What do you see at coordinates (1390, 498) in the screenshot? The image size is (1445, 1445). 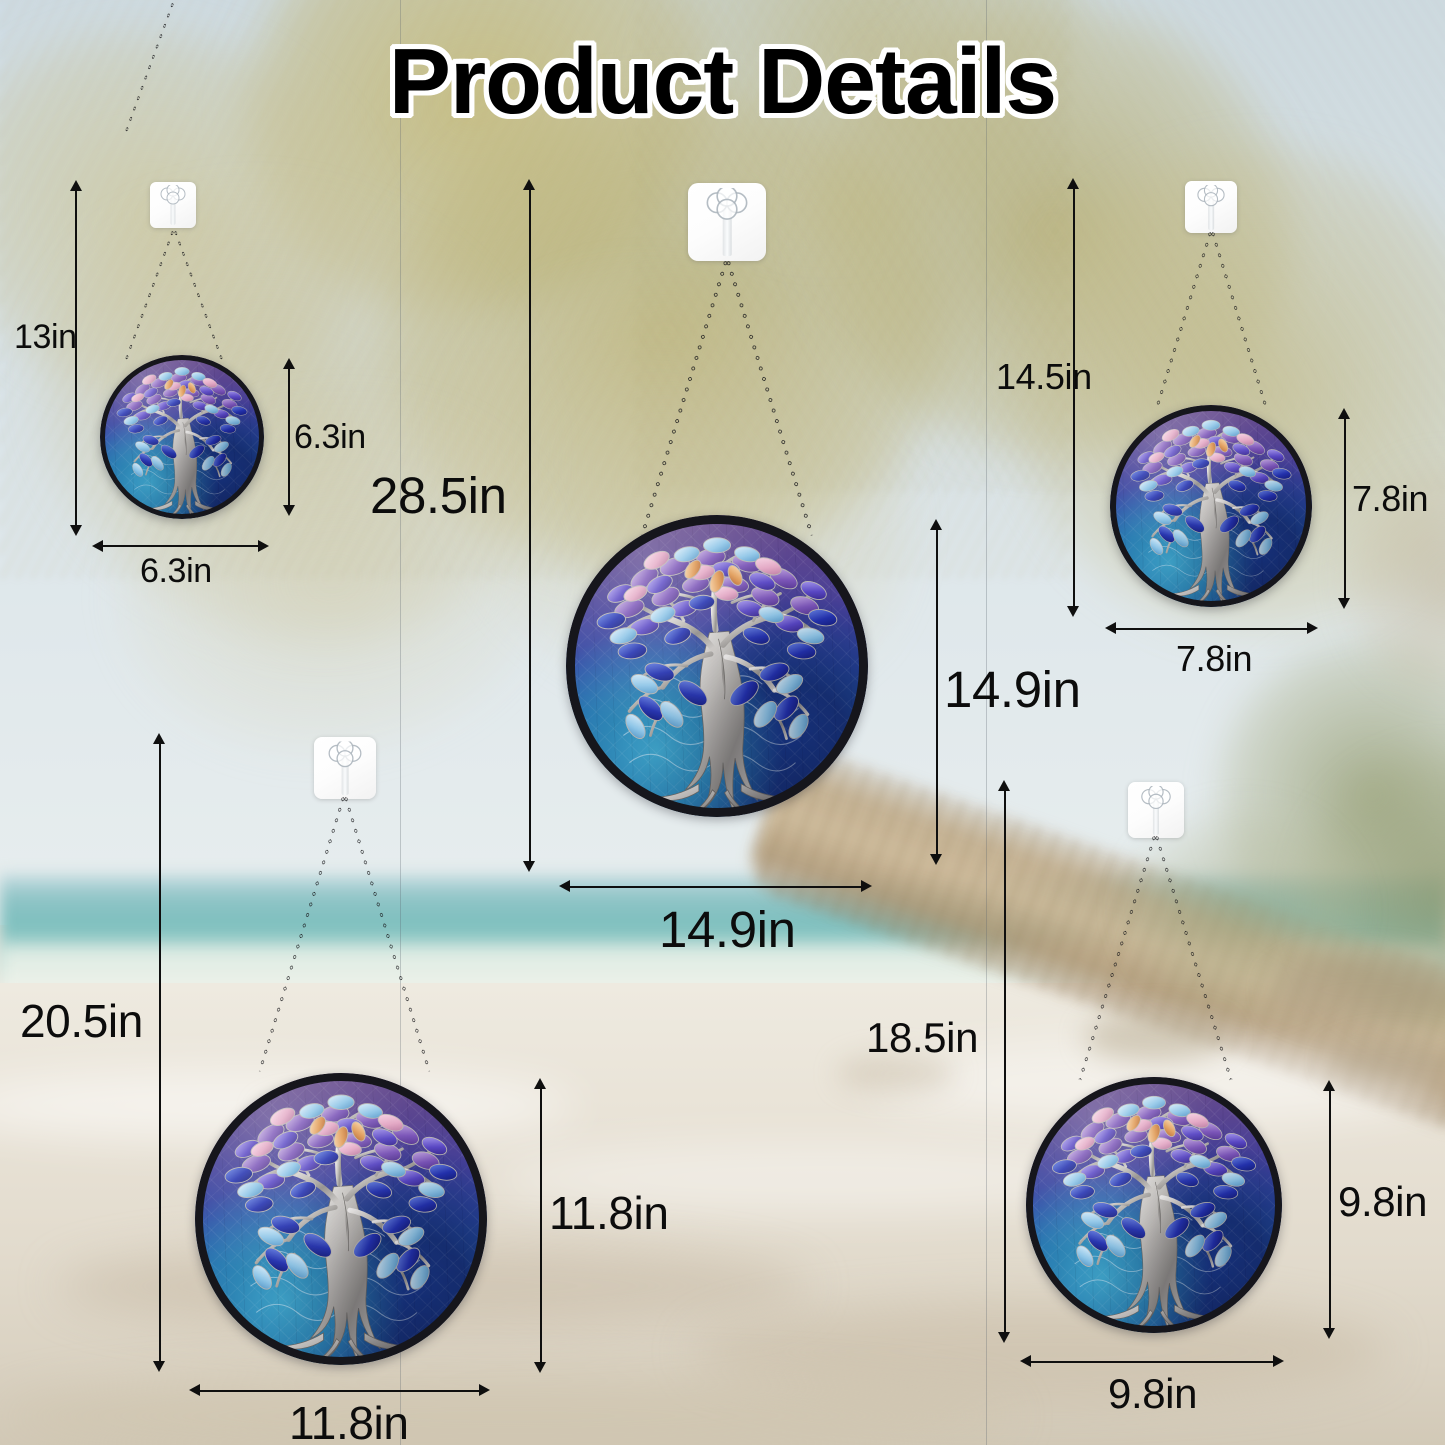 I see `dimension-label-height: 7.8in` at bounding box center [1390, 498].